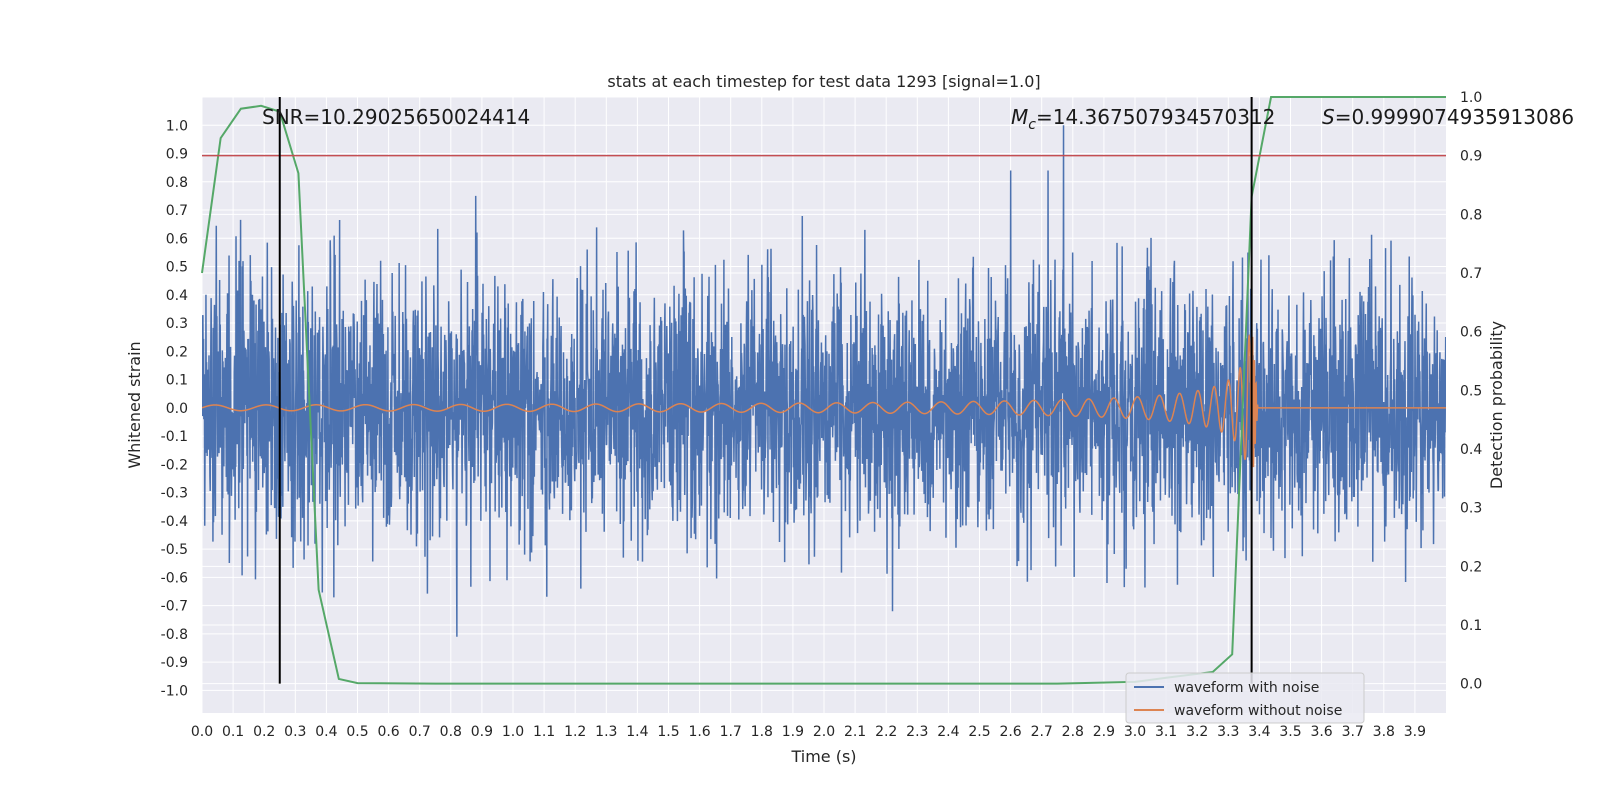 The height and width of the screenshot is (800, 1600). Describe the element at coordinates (575, 732) in the screenshot. I see `x-tick-label: 1.2` at that location.